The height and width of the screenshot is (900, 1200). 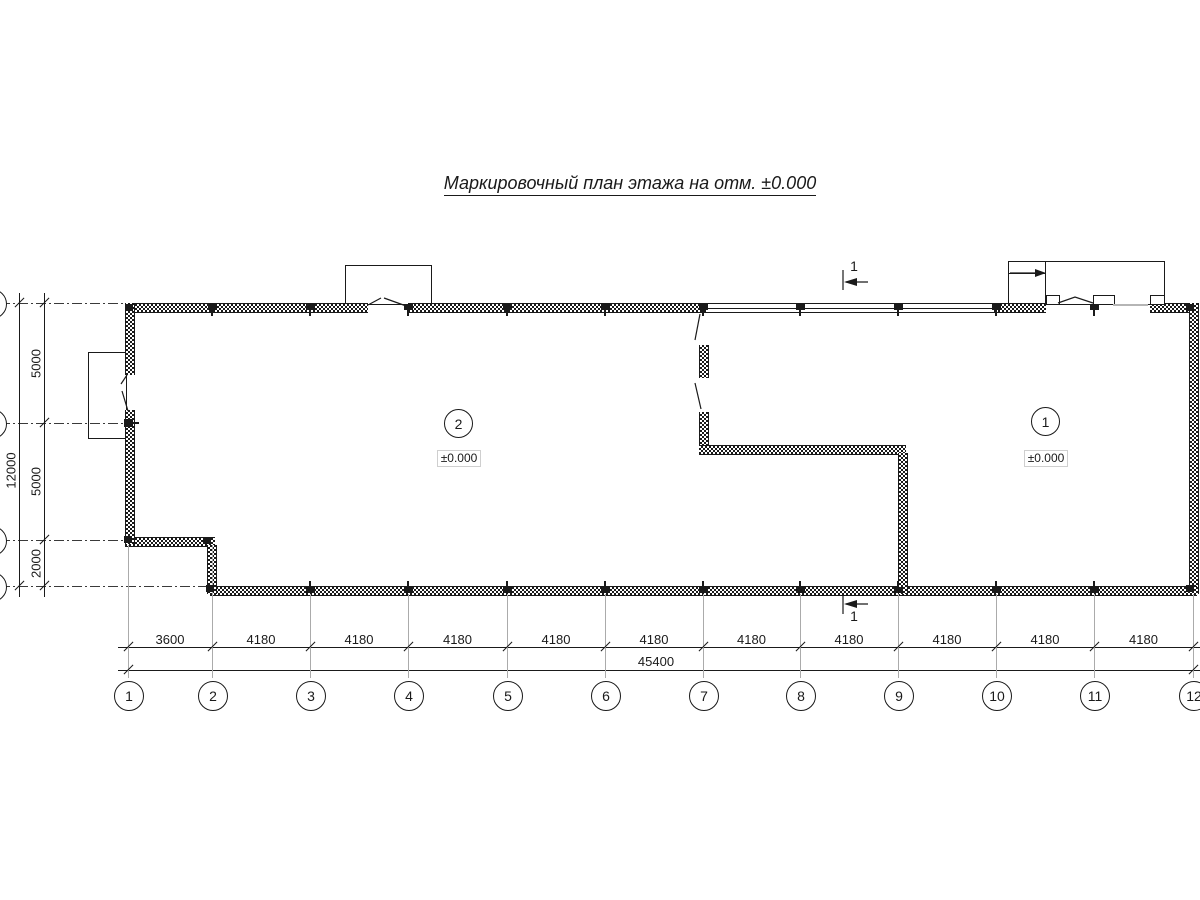 I want to click on column-axis-bubble: 6, so click(x=606, y=696).